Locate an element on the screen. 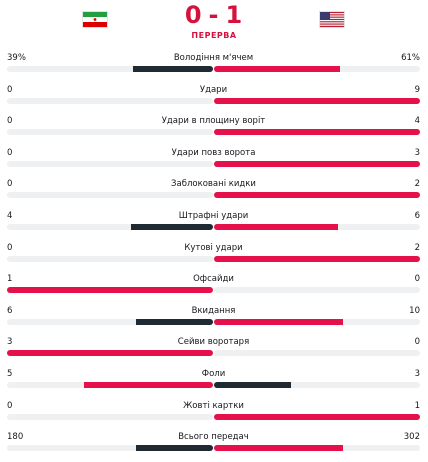 This screenshot has height=462, width=428. stat-name: Володіння м'ячем is located at coordinates (213, 58).